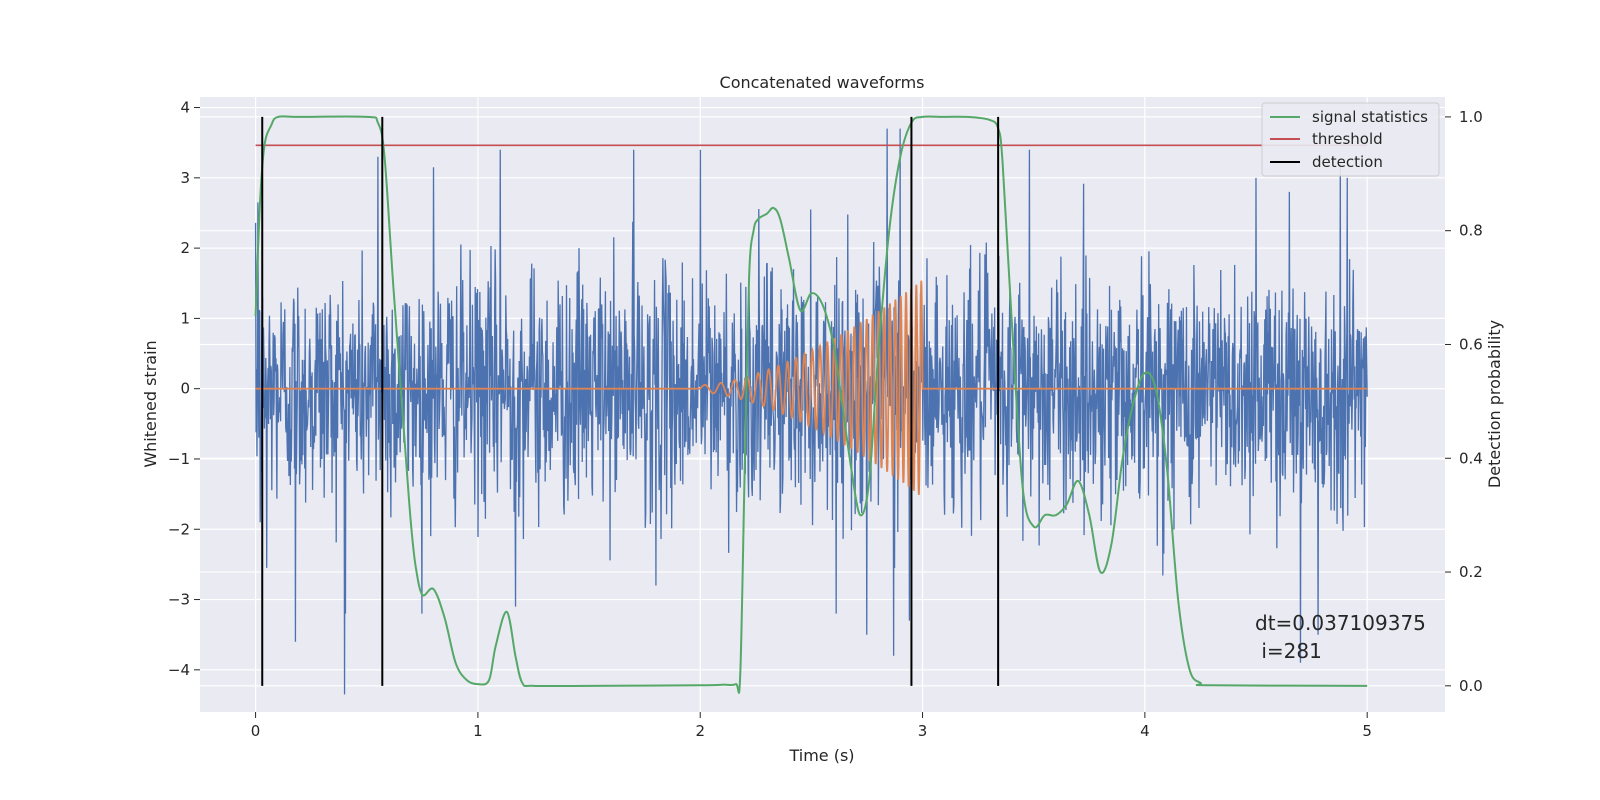 The height and width of the screenshot is (800, 1600). I want to click on chart-title: Concatenated waveforms, so click(822, 82).